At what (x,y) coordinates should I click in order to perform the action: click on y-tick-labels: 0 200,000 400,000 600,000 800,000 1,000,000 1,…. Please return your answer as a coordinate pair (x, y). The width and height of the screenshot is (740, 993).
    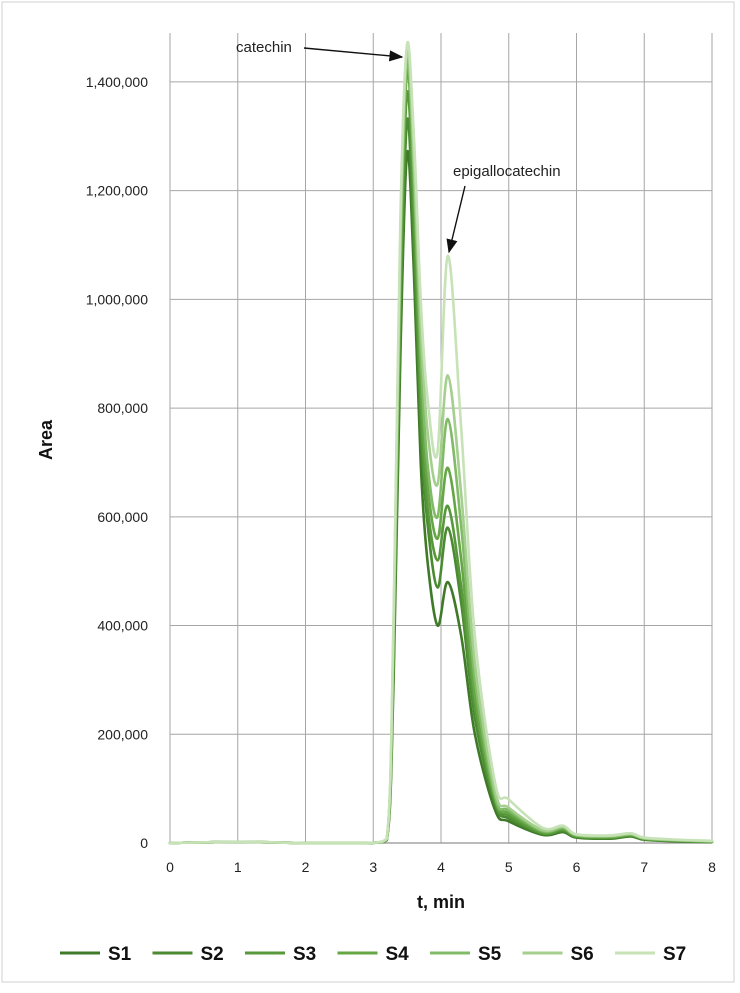
    Looking at the image, I should click on (117, 462).